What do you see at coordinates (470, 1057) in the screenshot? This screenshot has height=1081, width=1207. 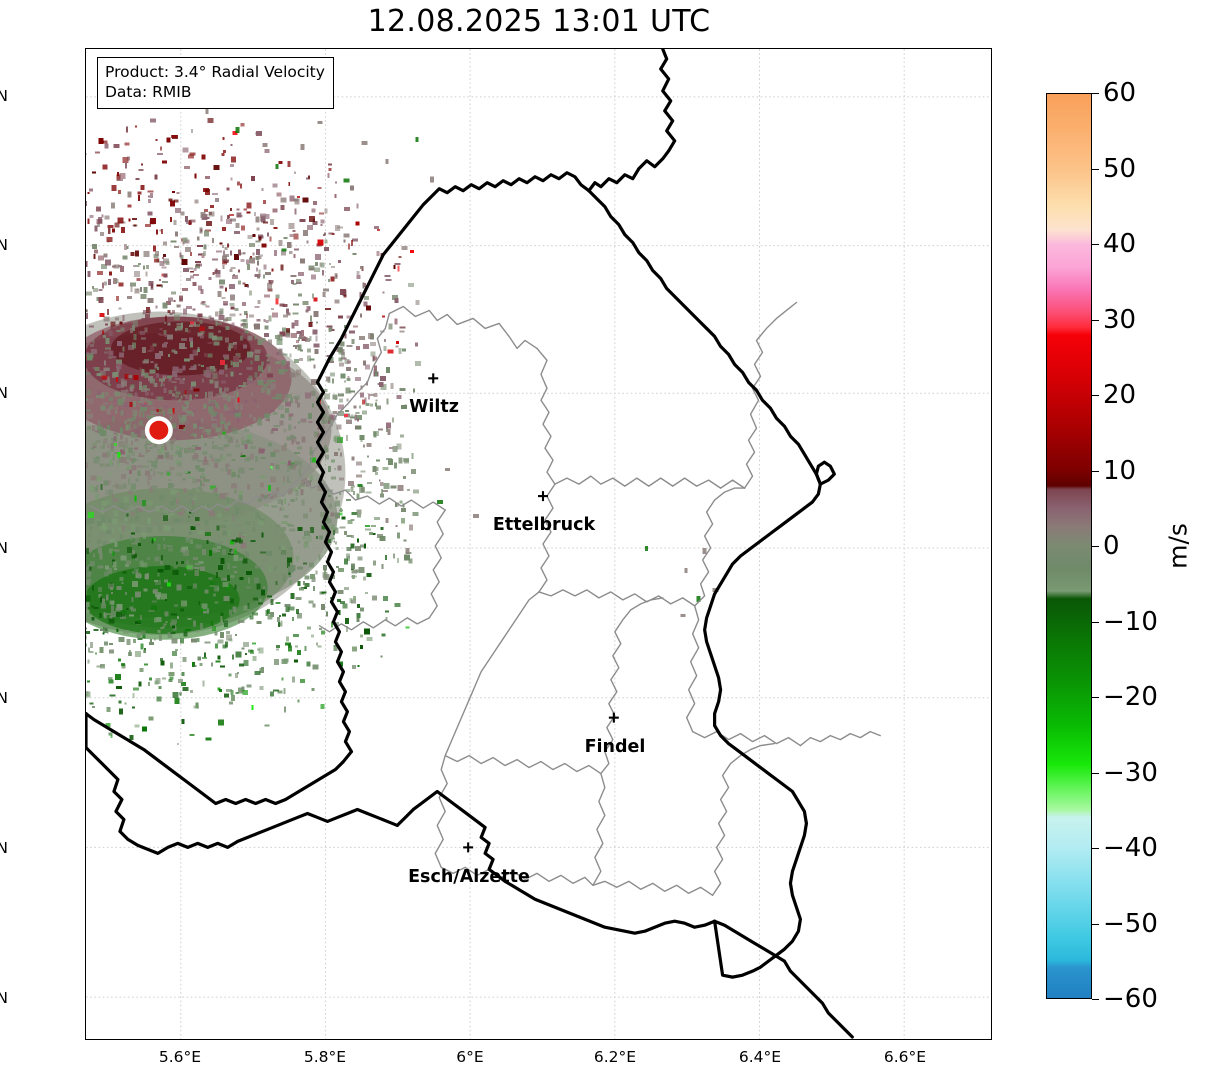 I see `xtick-label-2: 6°E` at bounding box center [470, 1057].